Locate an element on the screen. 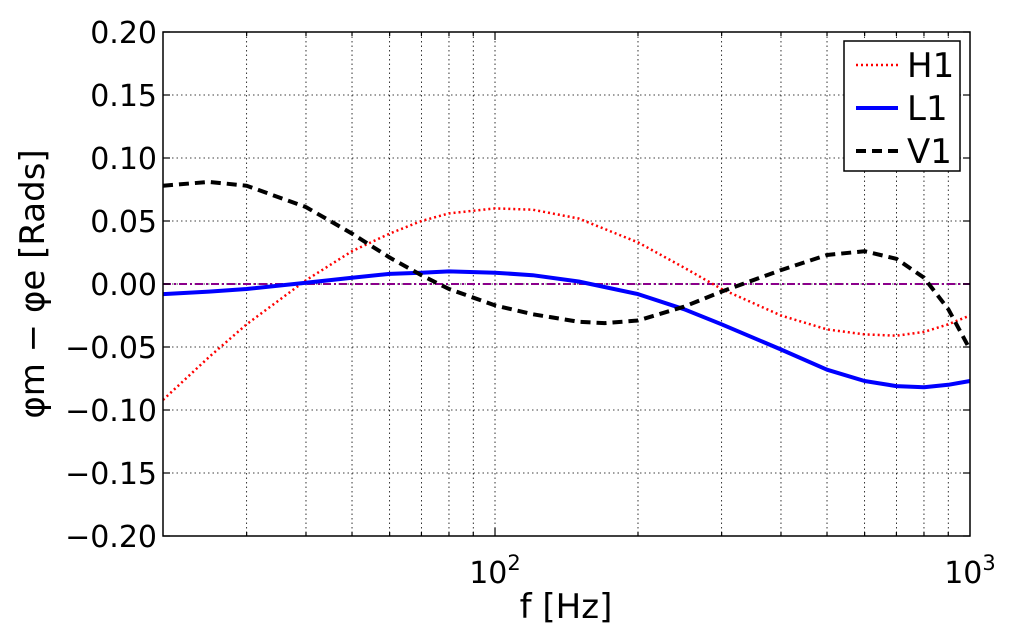 Image resolution: width=1021 pixels, height=631 pixels. y-tick-label: 0.20 is located at coordinates (123, 33).